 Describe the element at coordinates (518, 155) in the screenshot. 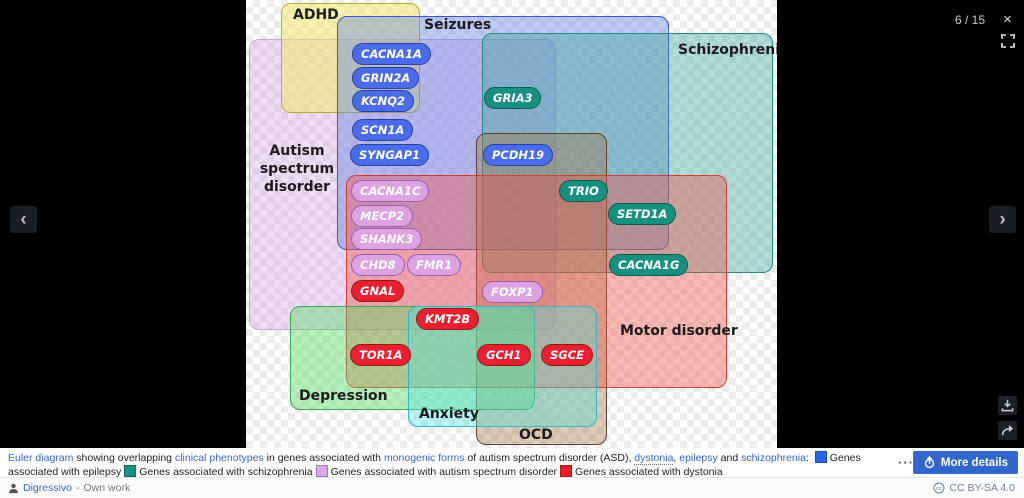

I see `gene-pill-pcdh19: PCDH19` at that location.